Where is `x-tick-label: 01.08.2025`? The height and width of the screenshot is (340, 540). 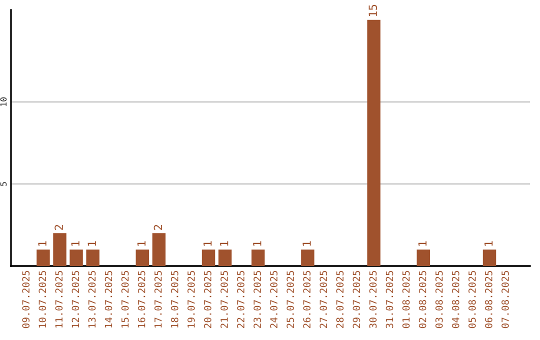
x-tick-label: 01.08.2025 is located at coordinates (406, 299).